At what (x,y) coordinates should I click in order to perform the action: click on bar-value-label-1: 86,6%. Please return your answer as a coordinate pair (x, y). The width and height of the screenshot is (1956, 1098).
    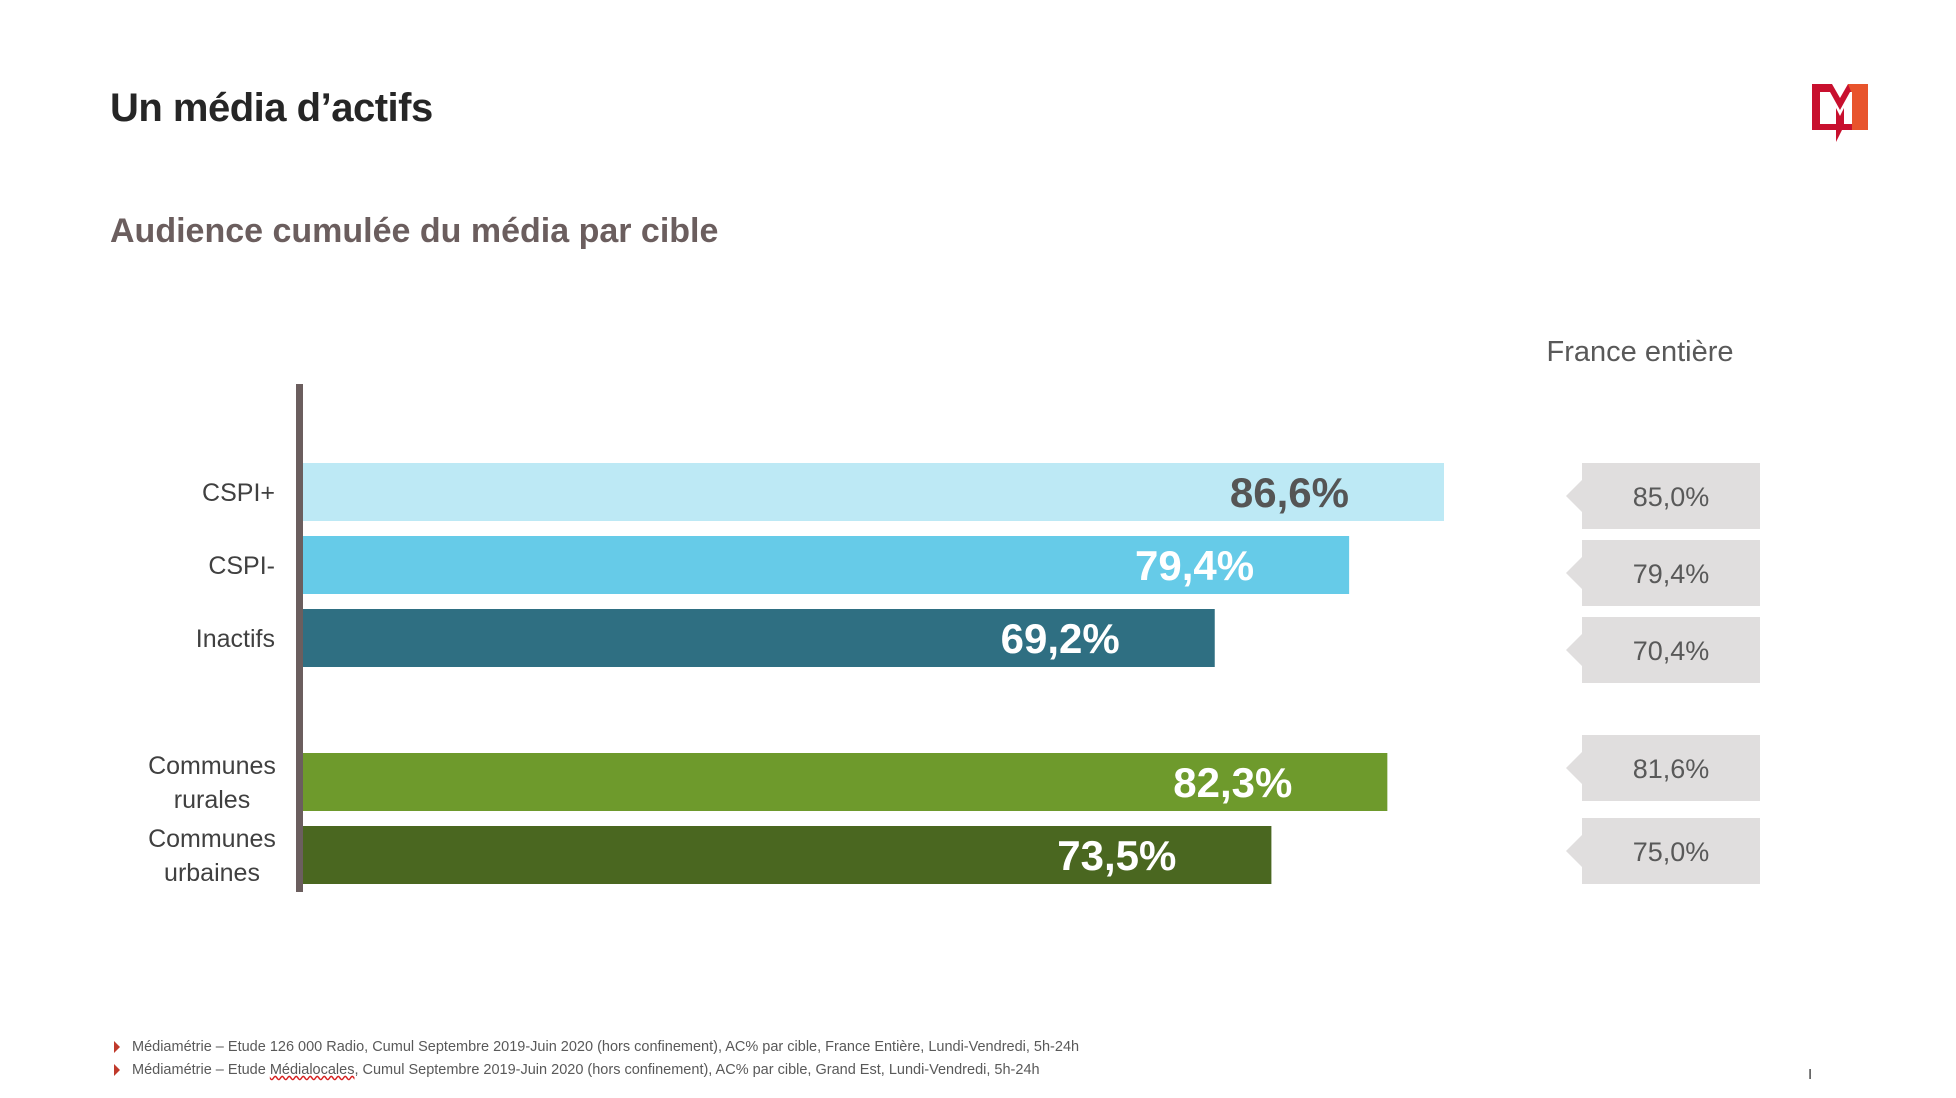
    Looking at the image, I should click on (1289, 492).